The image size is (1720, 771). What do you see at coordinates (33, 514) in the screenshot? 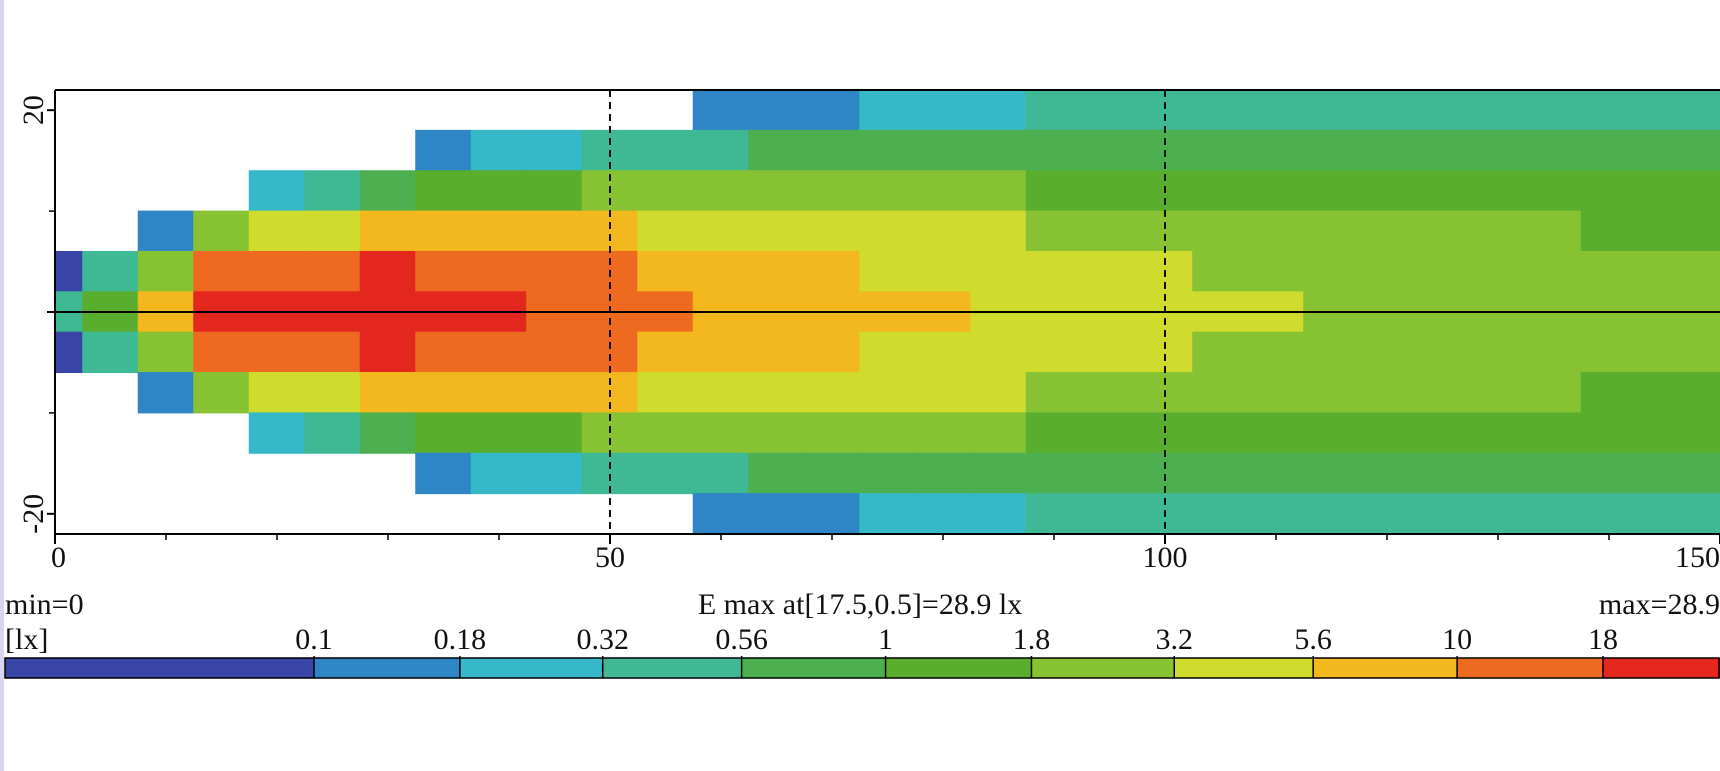
I see `y-tick-label: -20` at bounding box center [33, 514].